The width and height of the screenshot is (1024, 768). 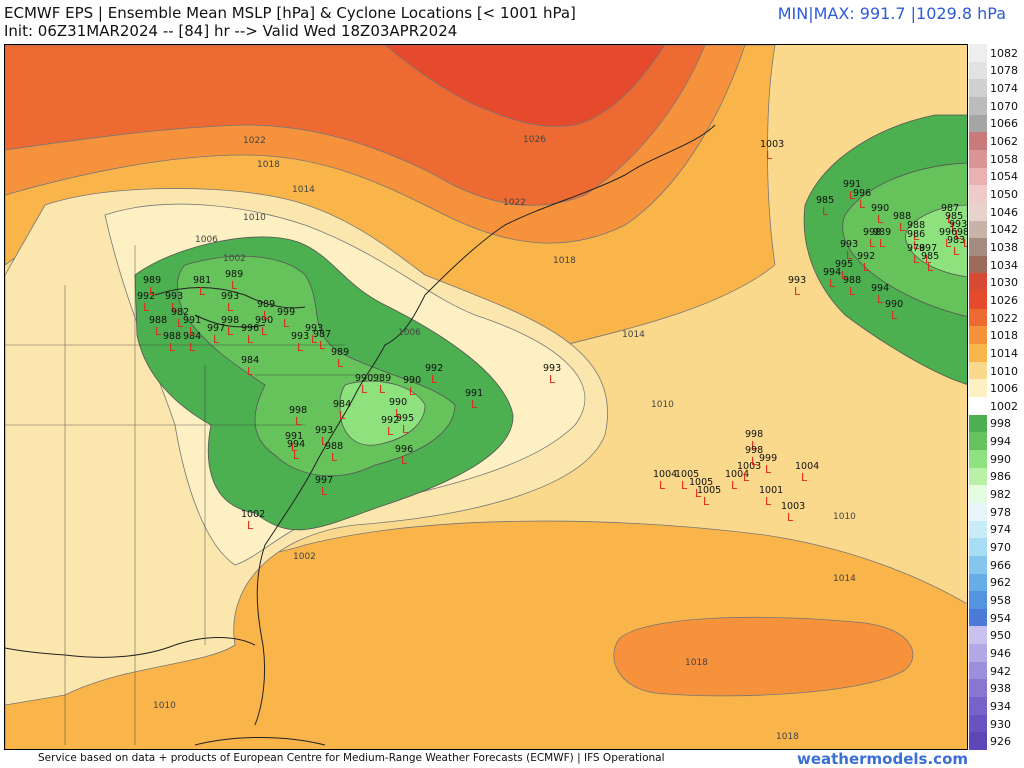 I want to click on gulf-coastline, so click(x=130, y=647).